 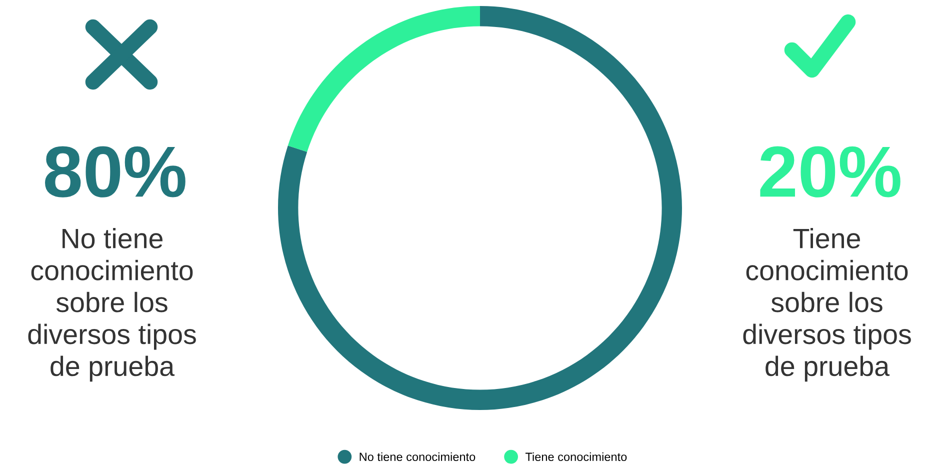 I want to click on text: 80%, so click(x=115, y=172).